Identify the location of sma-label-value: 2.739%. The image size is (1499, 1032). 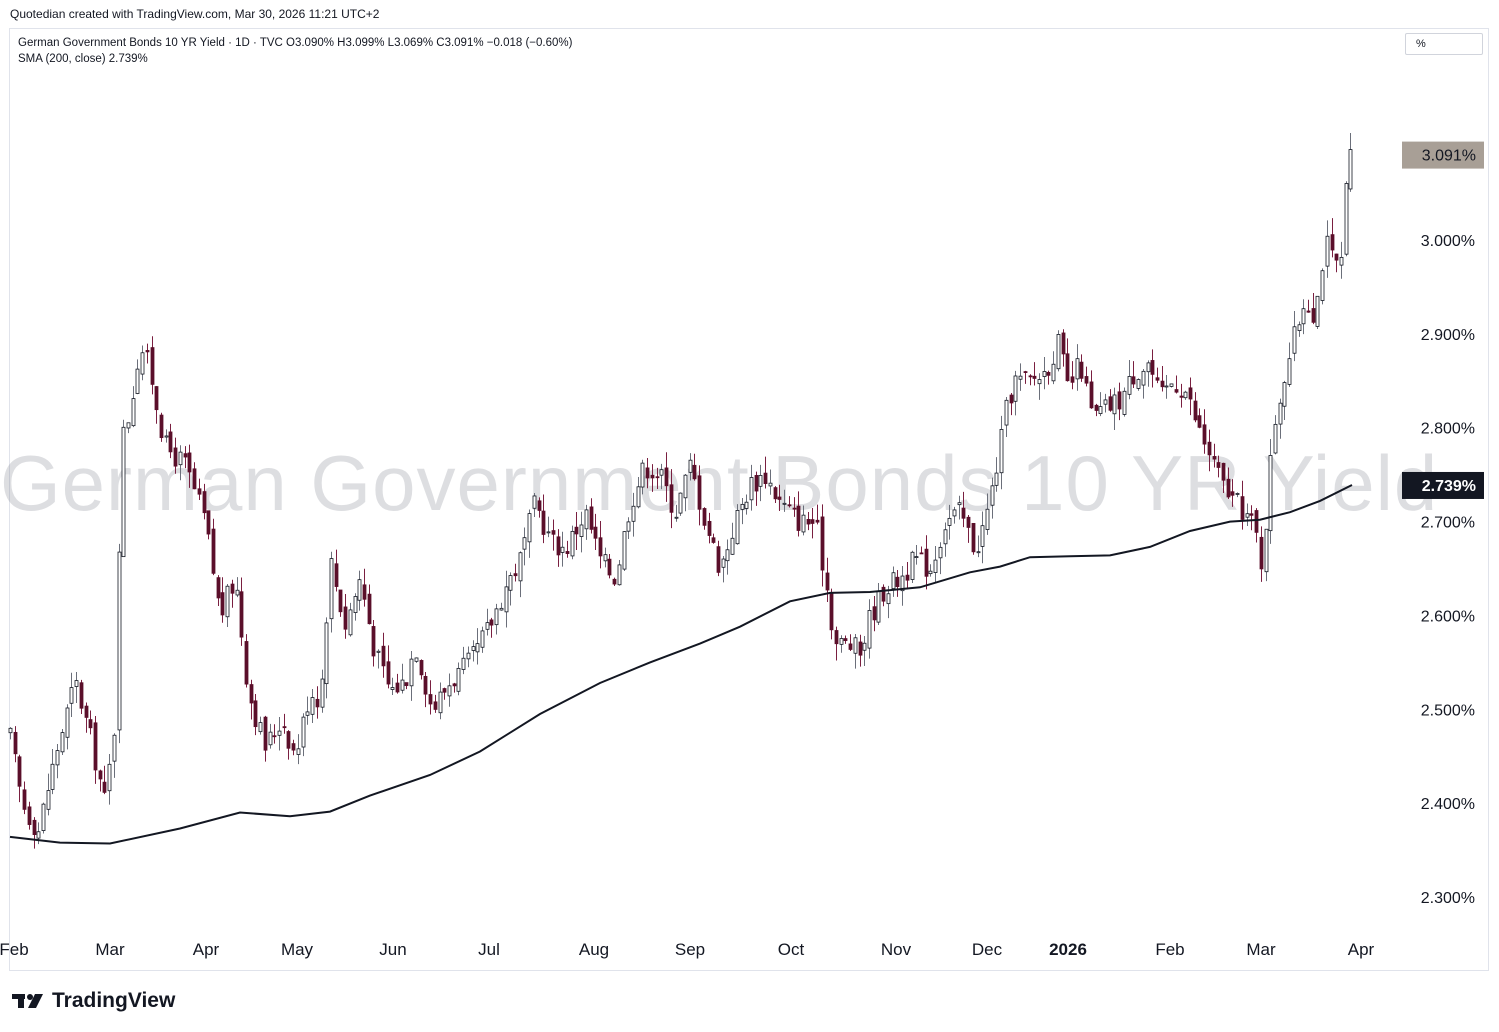
(1449, 486).